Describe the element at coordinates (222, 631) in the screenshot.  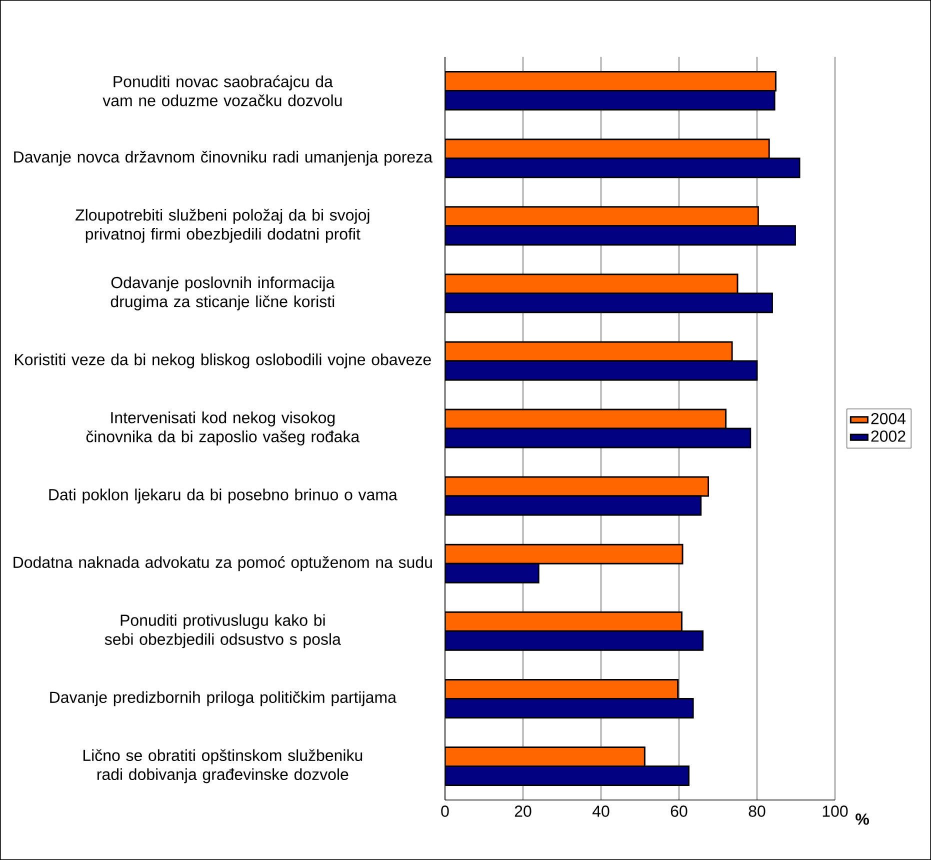
I see `y-tick-label: Ponuditi protivuslugu kako bi sebi obezbjedili odsustvo s posla` at that location.